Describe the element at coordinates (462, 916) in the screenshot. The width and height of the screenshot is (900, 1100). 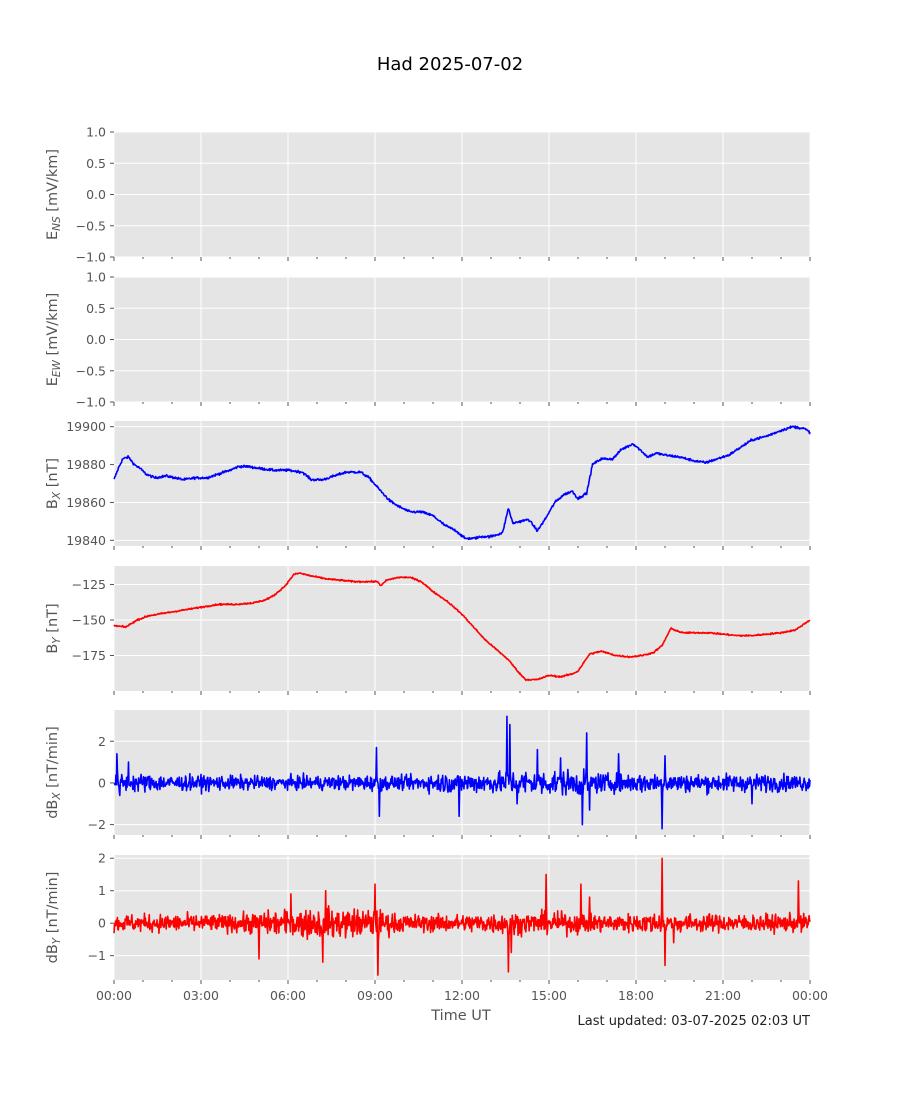
I see `series-line-db-y` at that location.